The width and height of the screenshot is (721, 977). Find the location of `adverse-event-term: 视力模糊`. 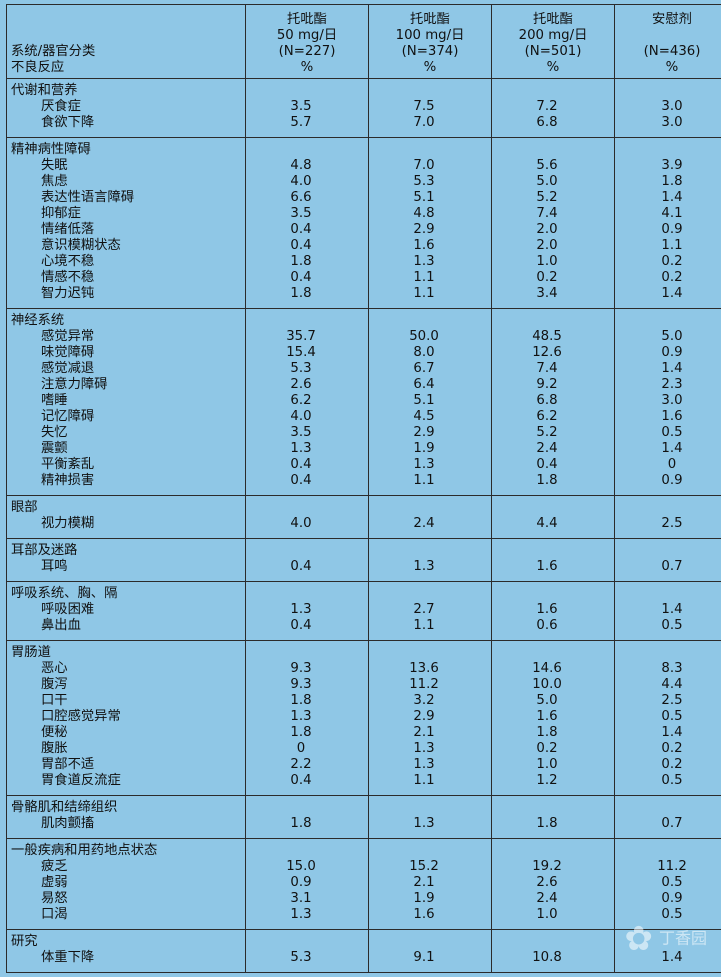

adverse-event-term: 视力模糊 is located at coordinates (126, 527).